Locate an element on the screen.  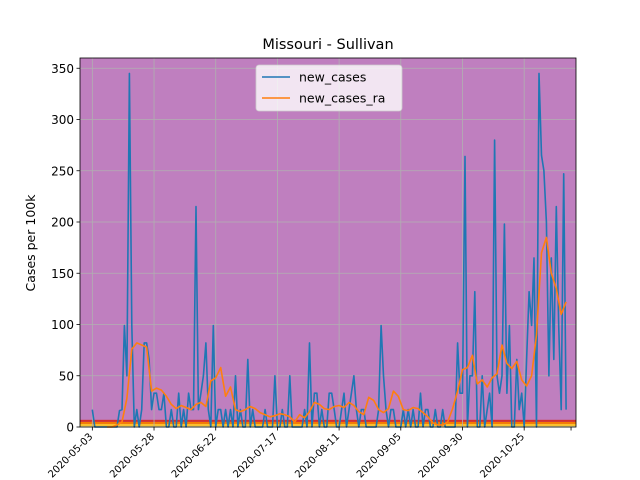
y-tick-label: 200 is located at coordinates (62, 223).